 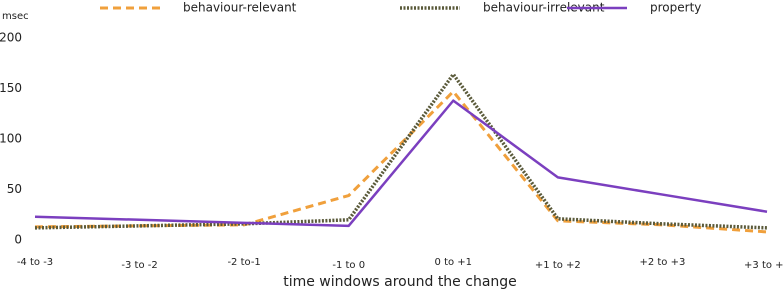 What do you see at coordinates (14, 189) in the screenshot?
I see `y-tick-label: 50` at bounding box center [14, 189].